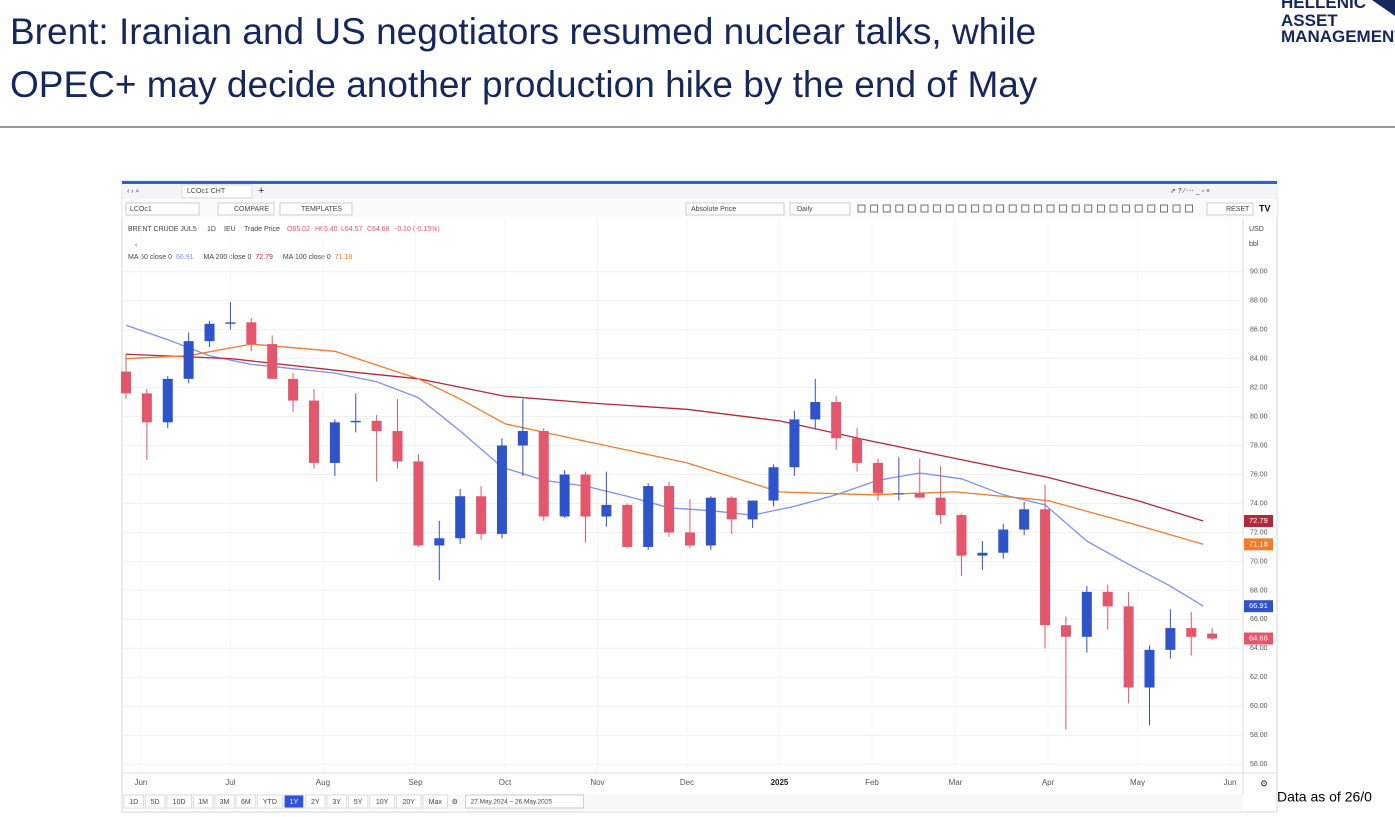 The width and height of the screenshot is (1395, 817). What do you see at coordinates (162, 209) in the screenshot?
I see `symbol-input` at bounding box center [162, 209].